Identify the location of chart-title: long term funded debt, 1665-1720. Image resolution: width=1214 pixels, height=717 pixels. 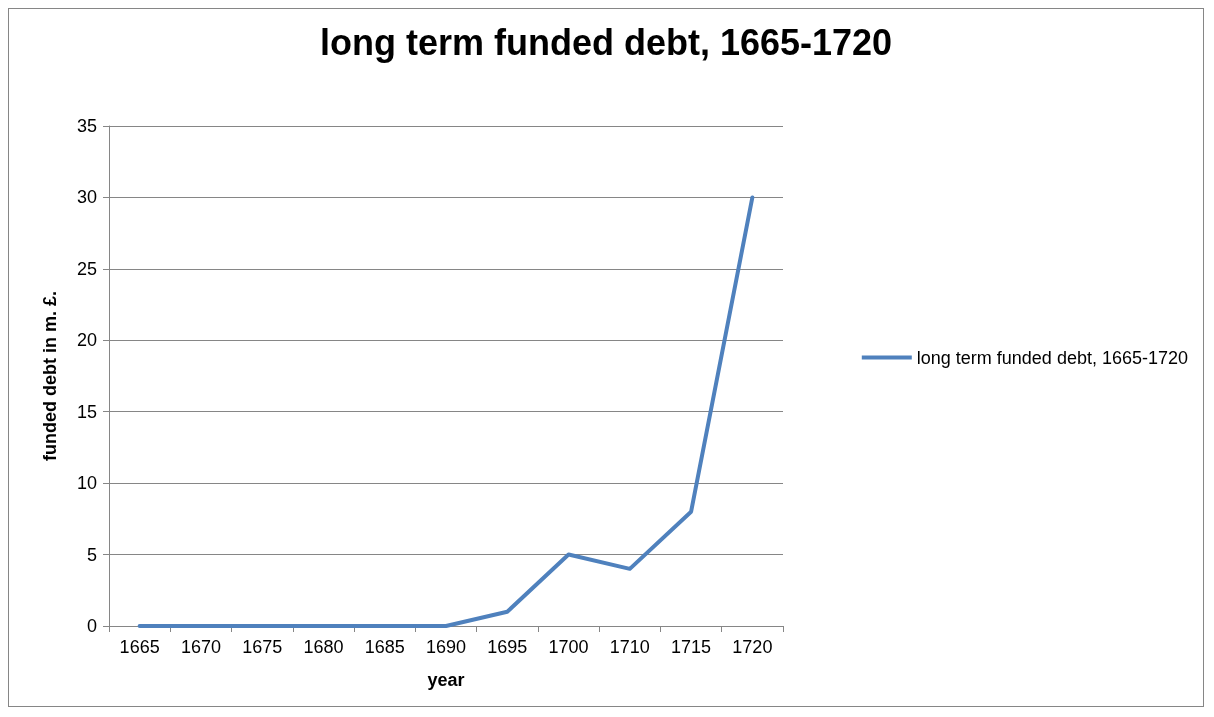
(606, 42).